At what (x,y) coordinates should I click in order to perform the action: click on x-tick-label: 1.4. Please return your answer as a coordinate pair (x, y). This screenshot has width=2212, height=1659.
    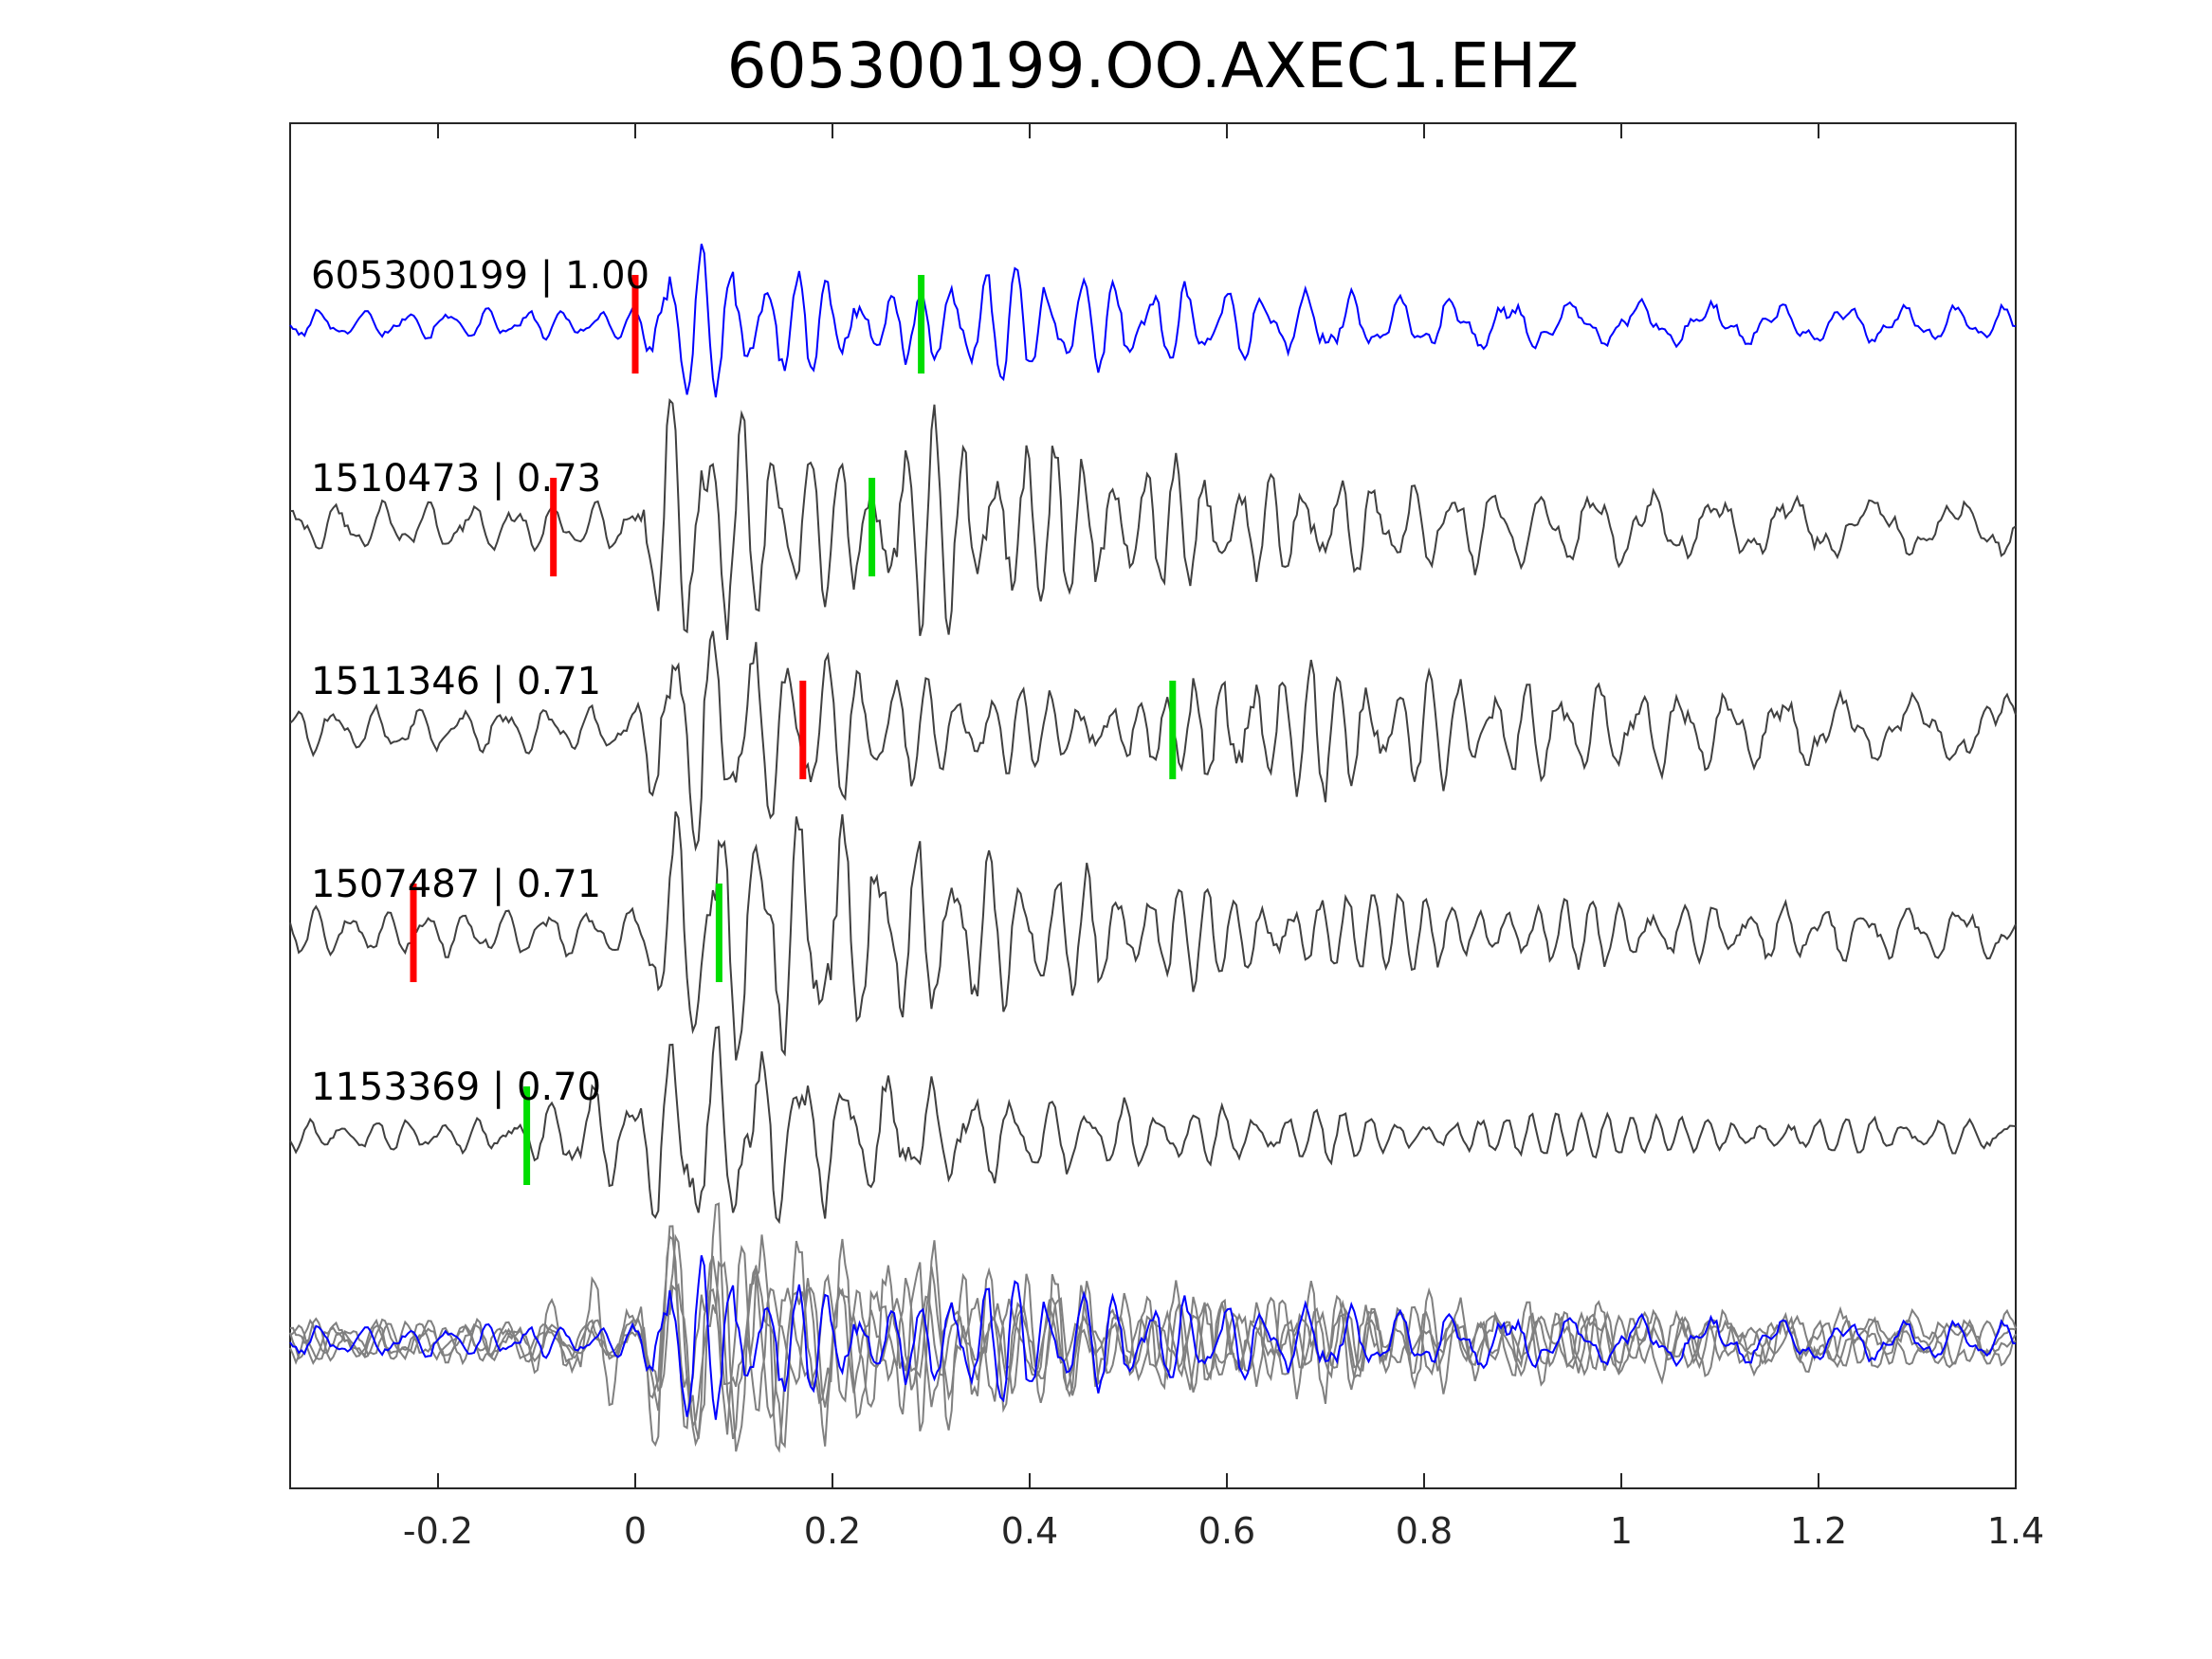
    Looking at the image, I should click on (2015, 1531).